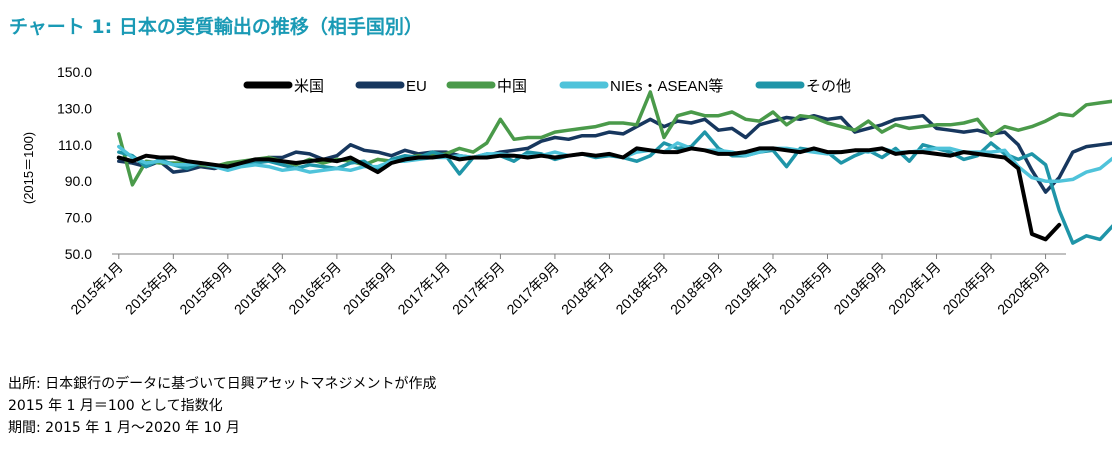 The image size is (1112, 459). Describe the element at coordinates (478, 288) in the screenshot. I see `x-tick-label: 2017年5月` at that location.